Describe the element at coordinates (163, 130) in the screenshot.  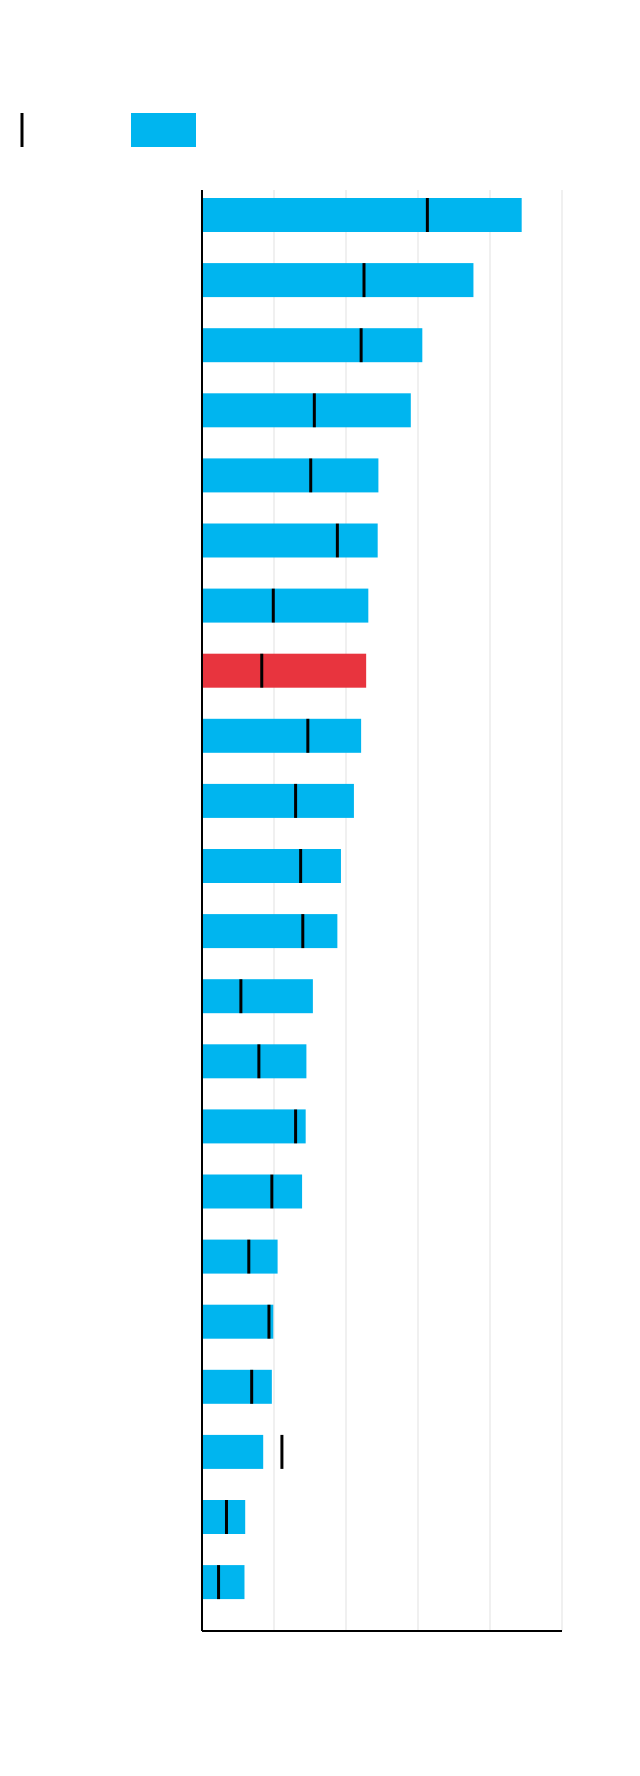
I see `legend-swatch` at that location.